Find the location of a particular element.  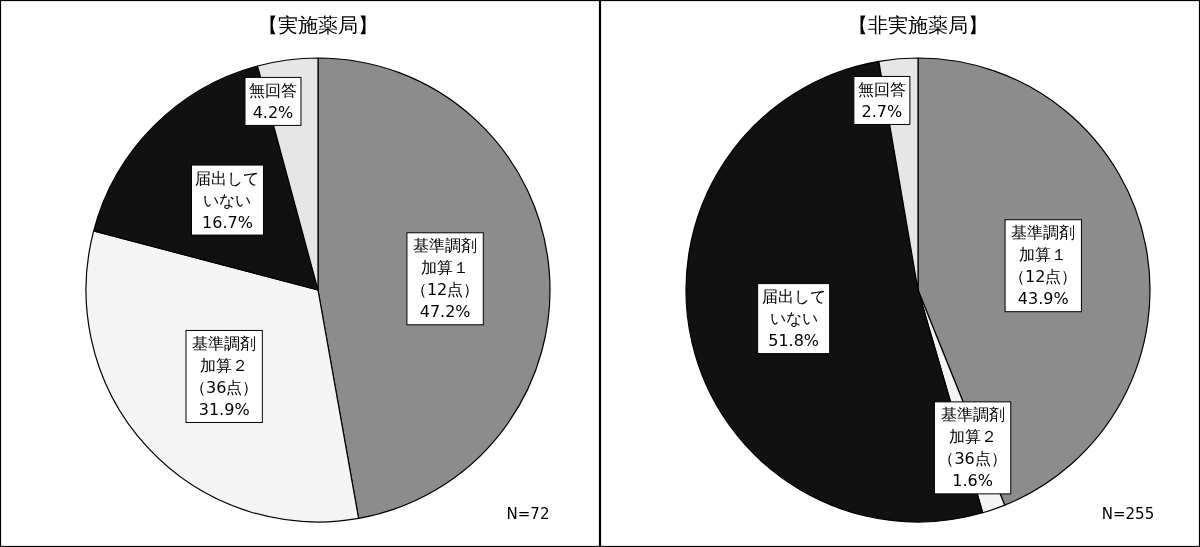

data-label: 31.9% is located at coordinates (224, 410).